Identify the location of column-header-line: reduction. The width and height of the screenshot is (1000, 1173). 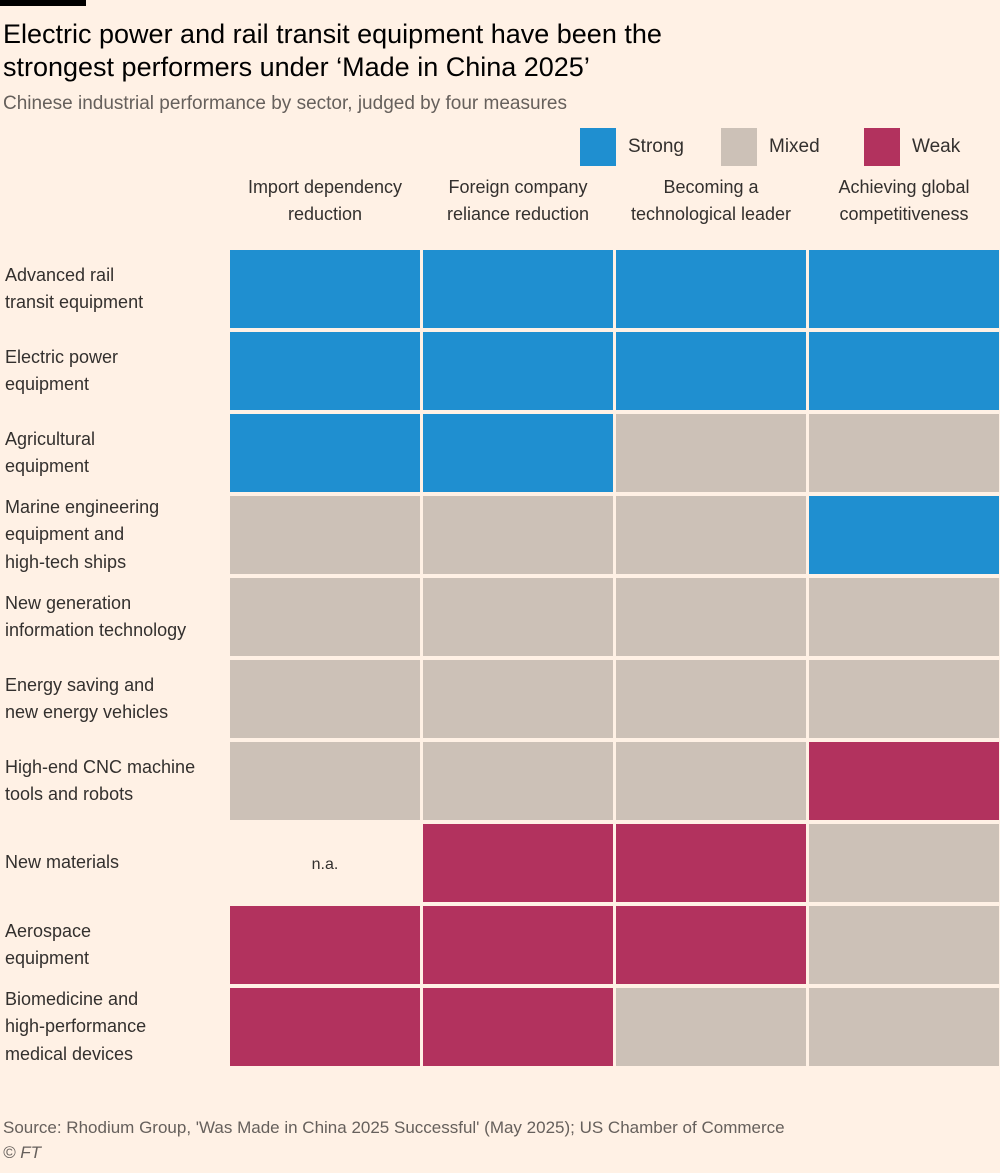
(325, 214).